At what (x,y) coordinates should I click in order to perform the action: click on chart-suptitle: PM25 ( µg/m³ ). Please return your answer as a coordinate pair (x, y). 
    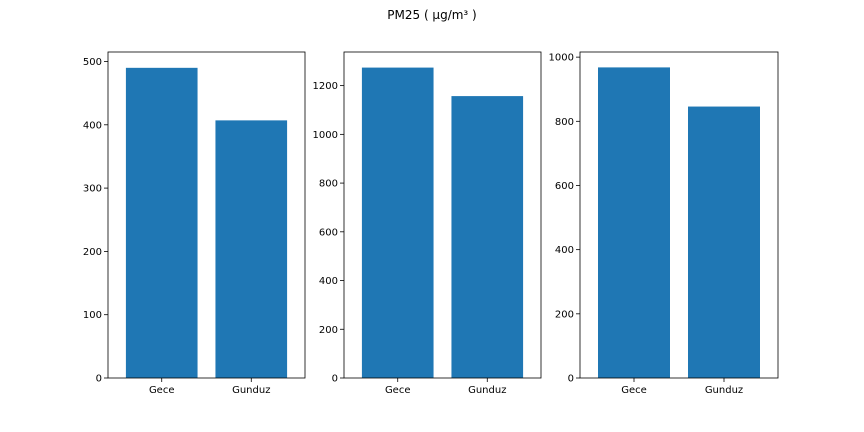
    Looking at the image, I should click on (431, 15).